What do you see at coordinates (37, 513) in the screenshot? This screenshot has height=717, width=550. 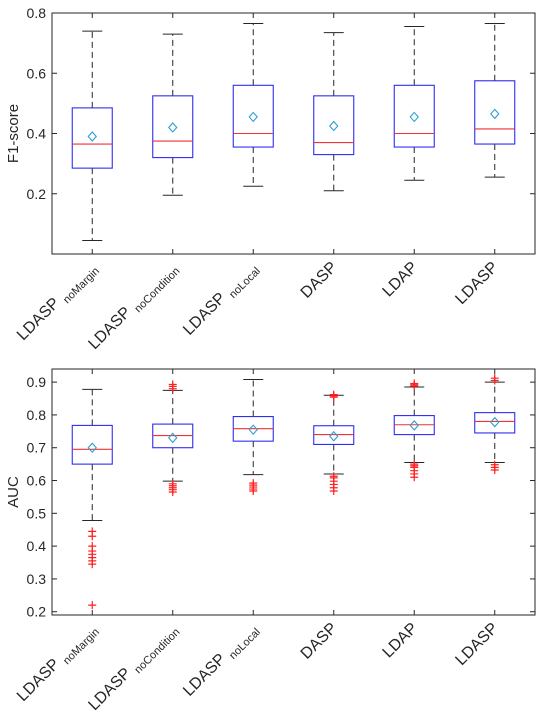 I see `y-tick-label: 0.5` at bounding box center [37, 513].